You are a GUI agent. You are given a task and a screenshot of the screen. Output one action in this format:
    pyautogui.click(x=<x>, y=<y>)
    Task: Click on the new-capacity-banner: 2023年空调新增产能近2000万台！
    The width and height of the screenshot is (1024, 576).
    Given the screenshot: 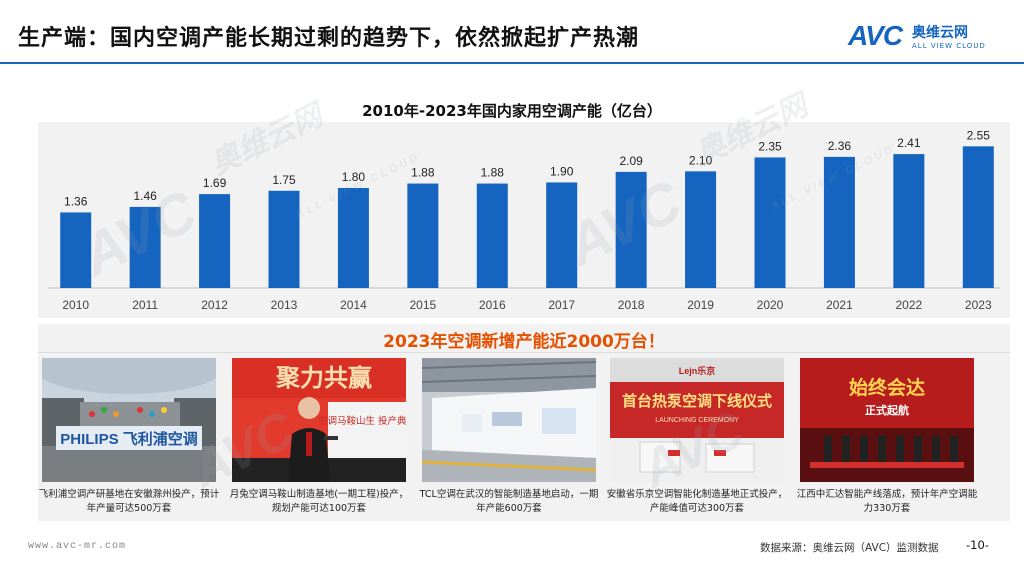 What is the action you would take?
    pyautogui.click(x=524, y=342)
    